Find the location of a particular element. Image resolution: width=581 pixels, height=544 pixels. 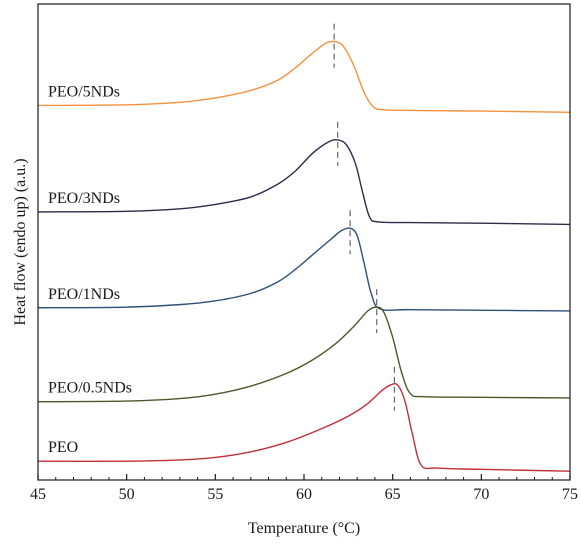

x-tick-label: 65 is located at coordinates (393, 494).